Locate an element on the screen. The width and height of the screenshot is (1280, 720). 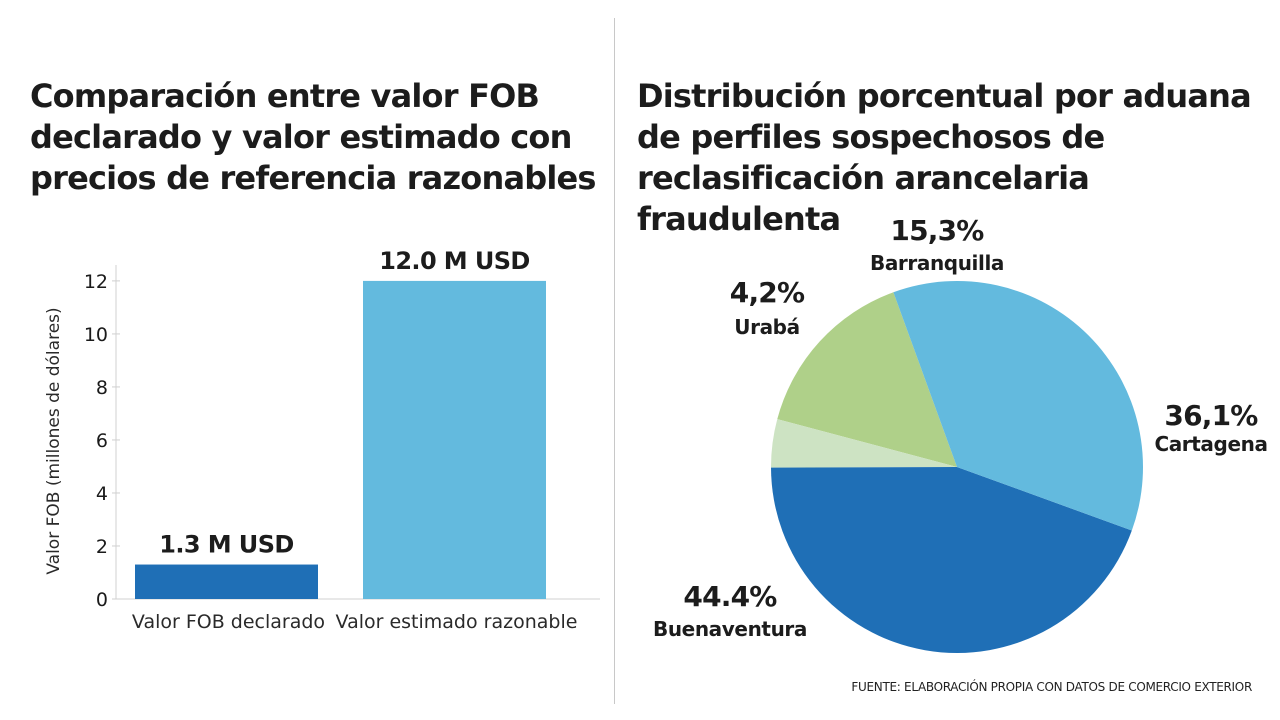
pie-percent-label: 15,3% is located at coordinates (937, 230).